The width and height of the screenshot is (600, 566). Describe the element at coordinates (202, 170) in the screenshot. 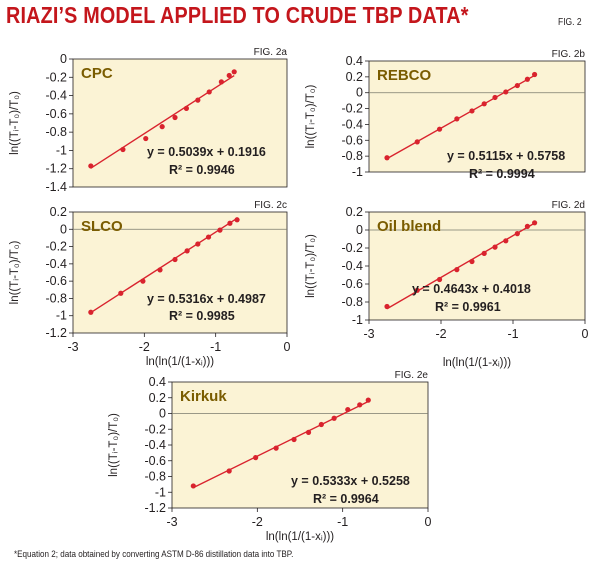

I see `r-squared-label: R² = 0.9946` at that location.